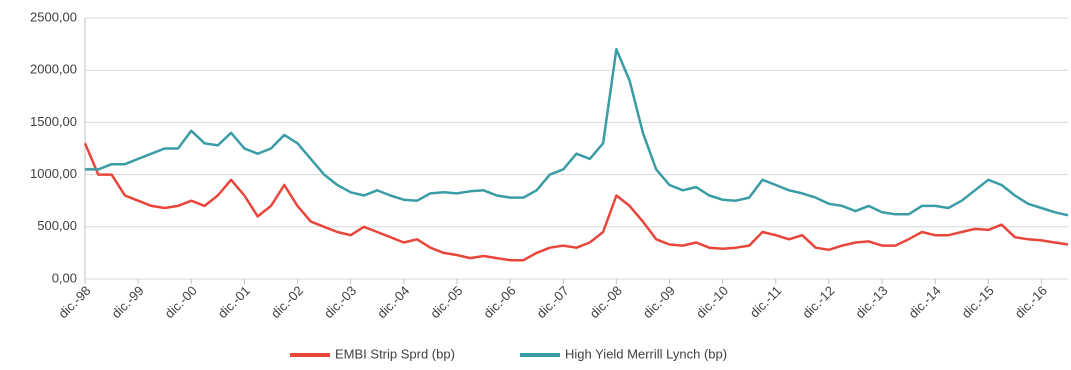  What do you see at coordinates (287, 302) in the screenshot?
I see `x-tick-label: dic.-02` at bounding box center [287, 302].